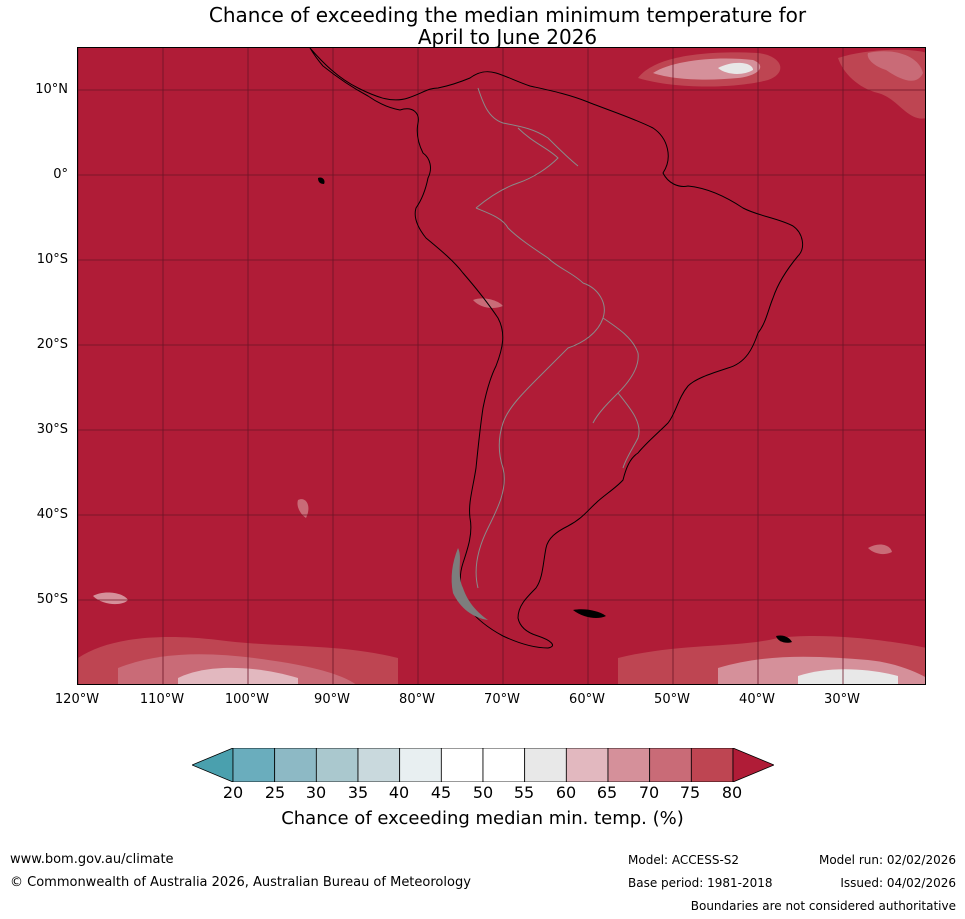  I want to click on lat-label-10n: 10°N, so click(51, 89).